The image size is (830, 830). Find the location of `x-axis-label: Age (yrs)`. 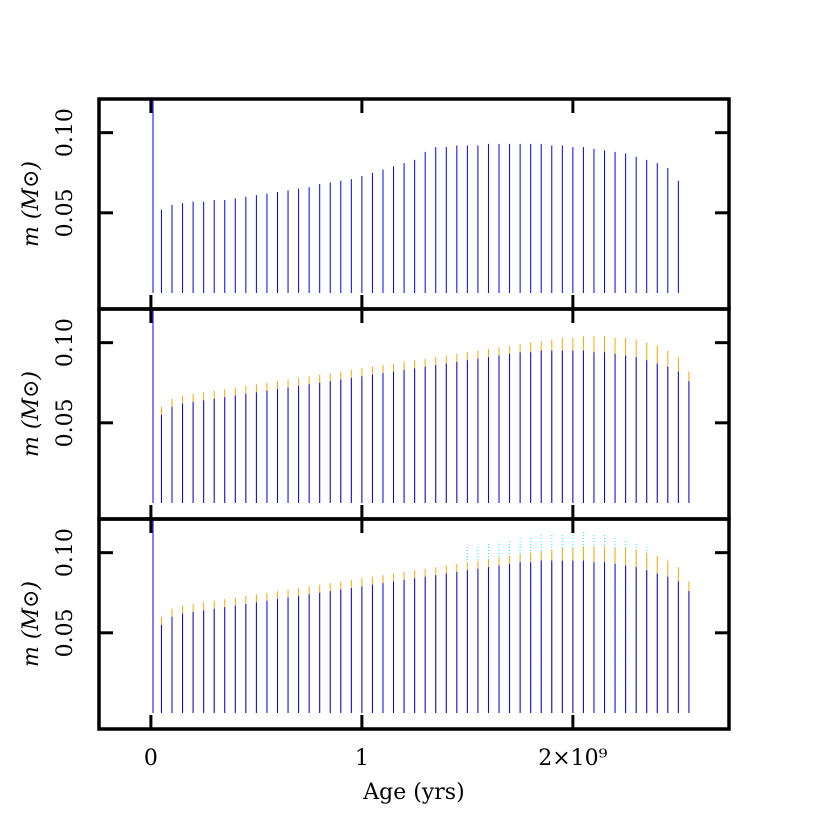

x-axis-label: Age (yrs) is located at coordinates (413, 792).